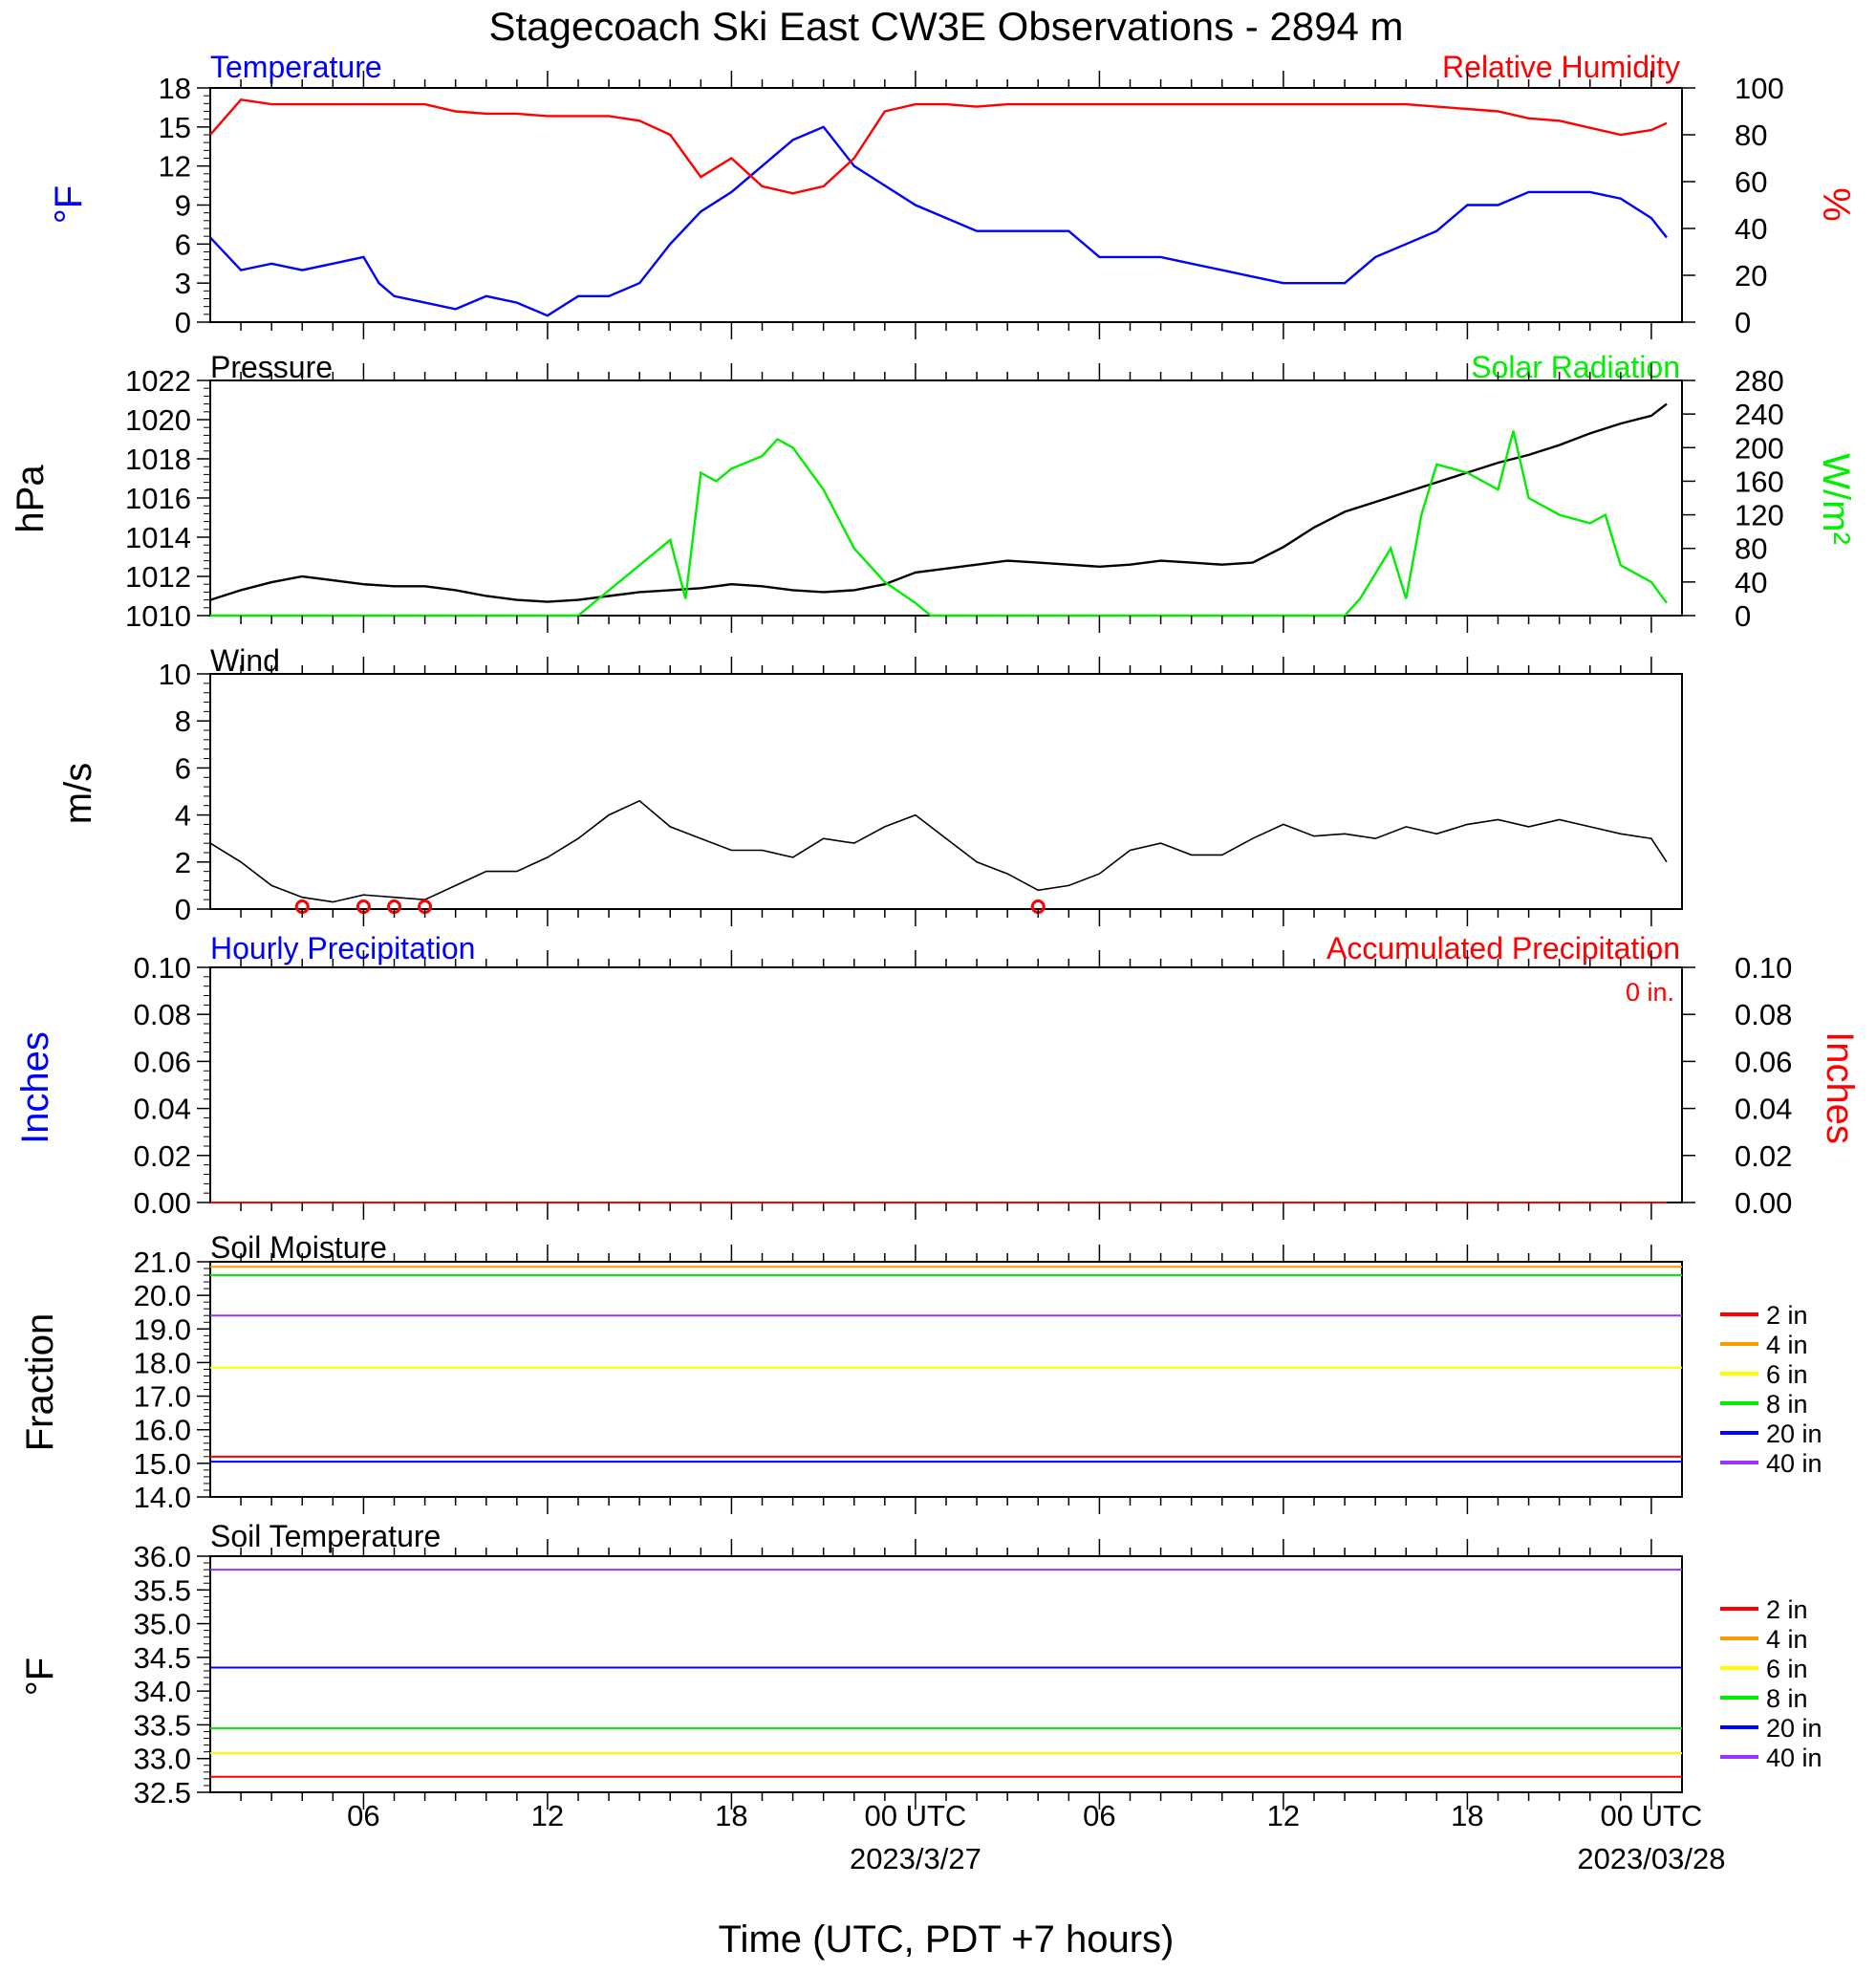 The width and height of the screenshot is (1876, 1972). Describe the element at coordinates (162, 1014) in the screenshot. I see `precip-ytick-label: 0.08` at that location.